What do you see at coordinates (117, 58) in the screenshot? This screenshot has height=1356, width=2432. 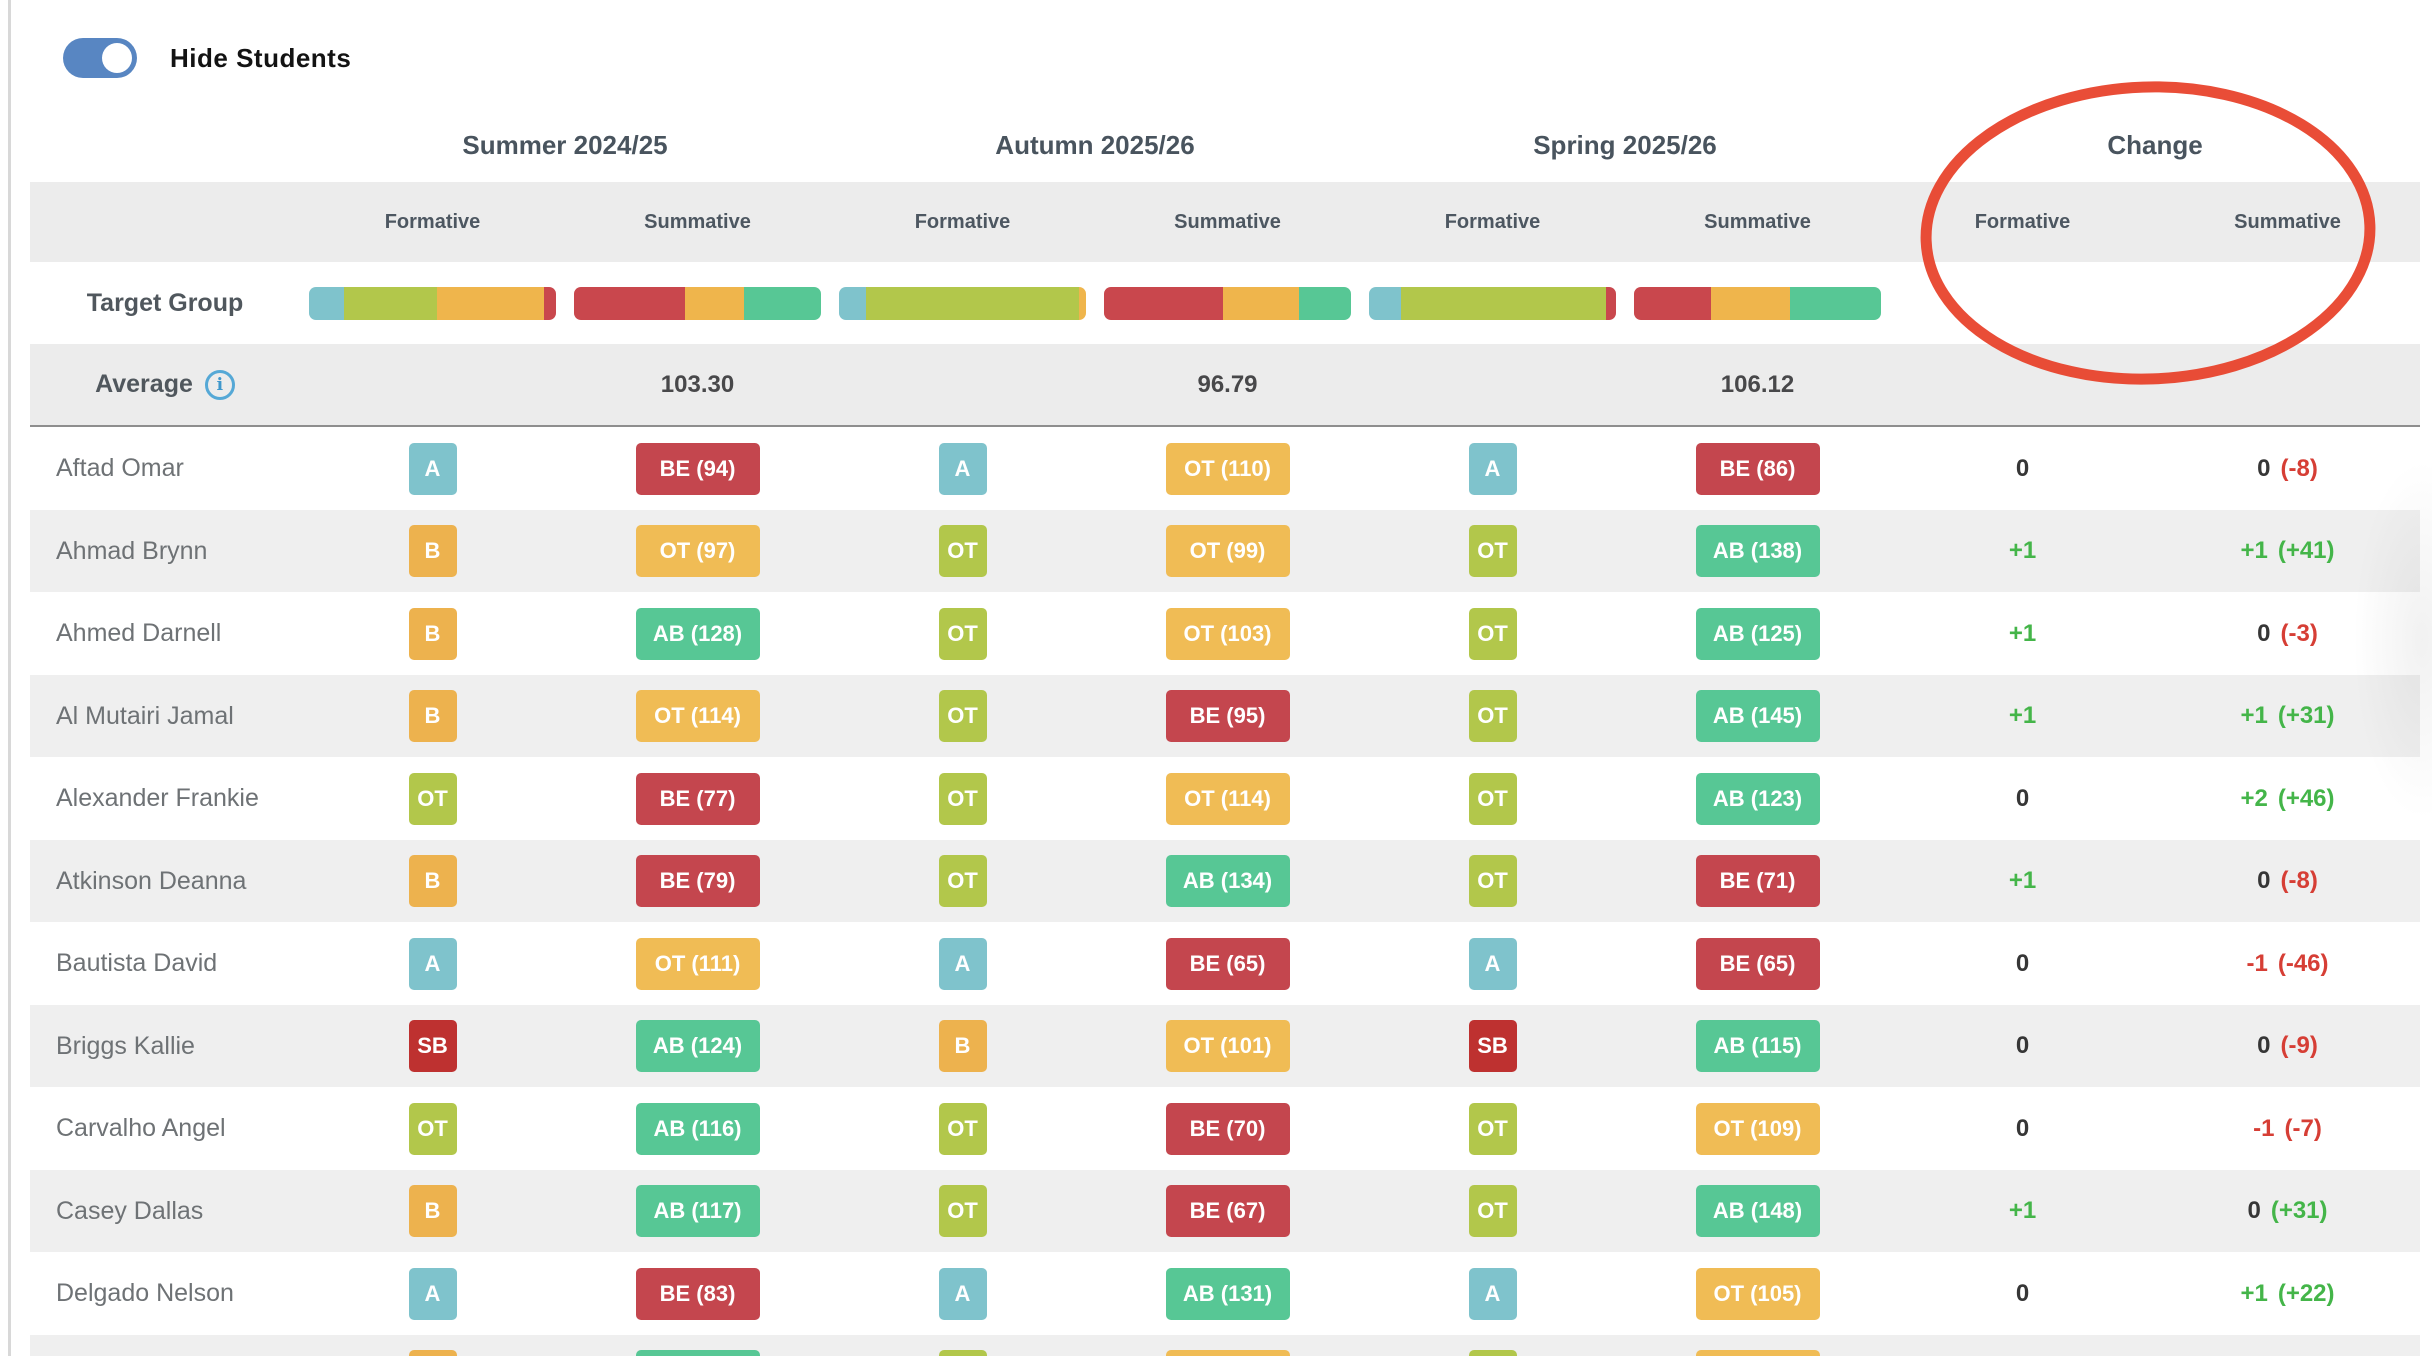 I see `toggle-knob-icon` at bounding box center [117, 58].